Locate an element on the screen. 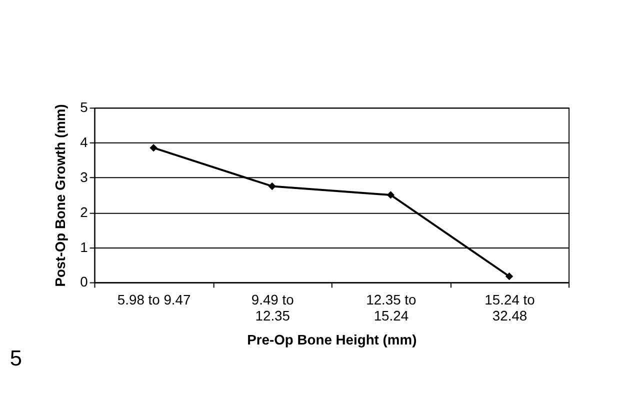 The width and height of the screenshot is (639, 413). y-tick-label: 3 is located at coordinates (84, 176).